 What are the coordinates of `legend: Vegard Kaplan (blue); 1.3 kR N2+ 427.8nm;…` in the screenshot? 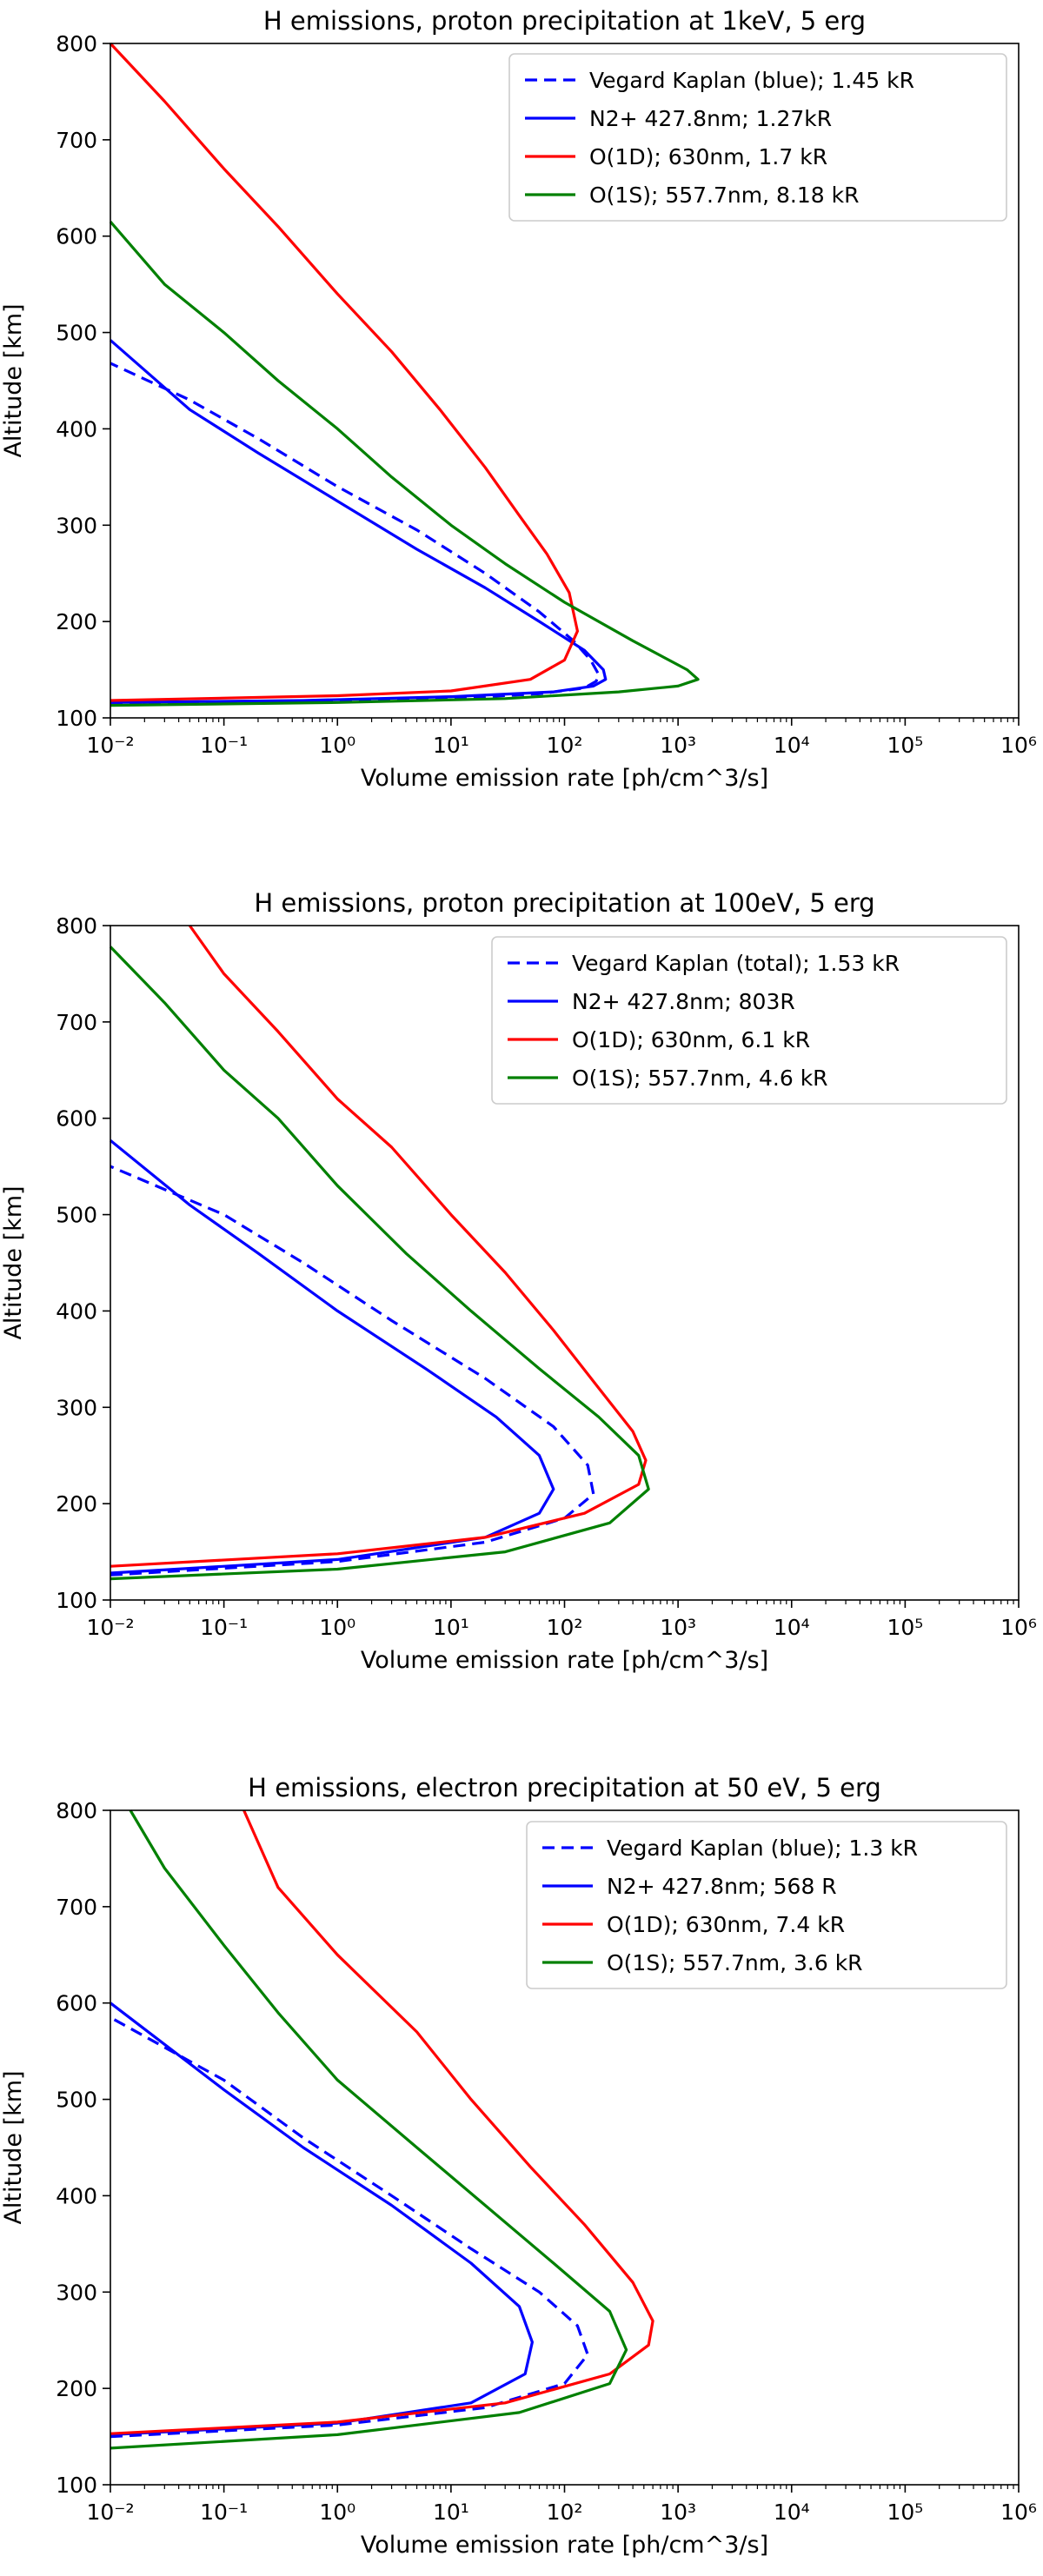 It's located at (767, 1905).